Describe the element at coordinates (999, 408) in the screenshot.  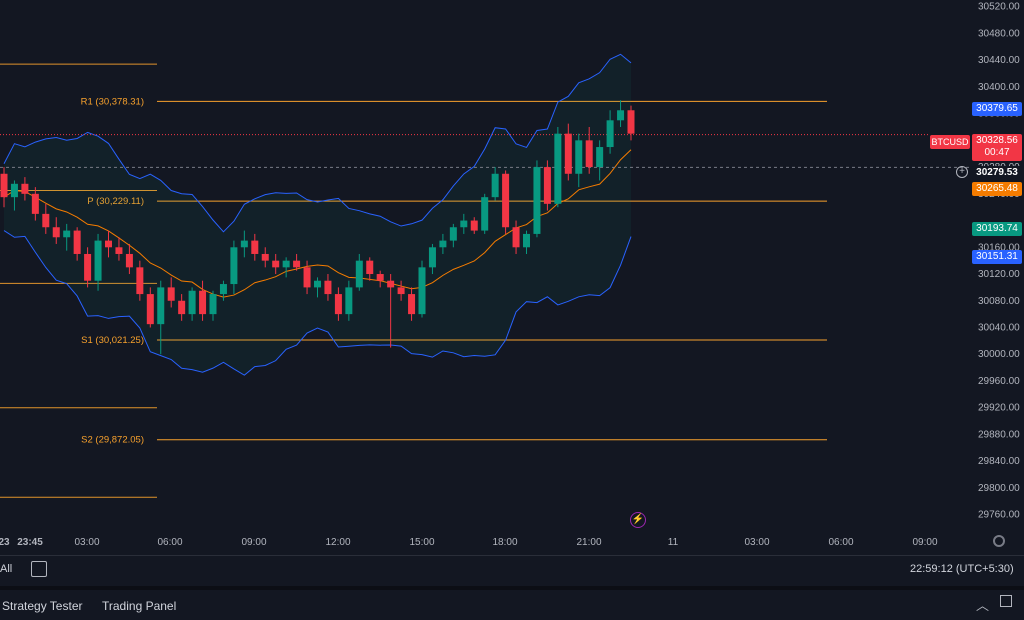
I see `price-tick-13: 29920.00` at that location.